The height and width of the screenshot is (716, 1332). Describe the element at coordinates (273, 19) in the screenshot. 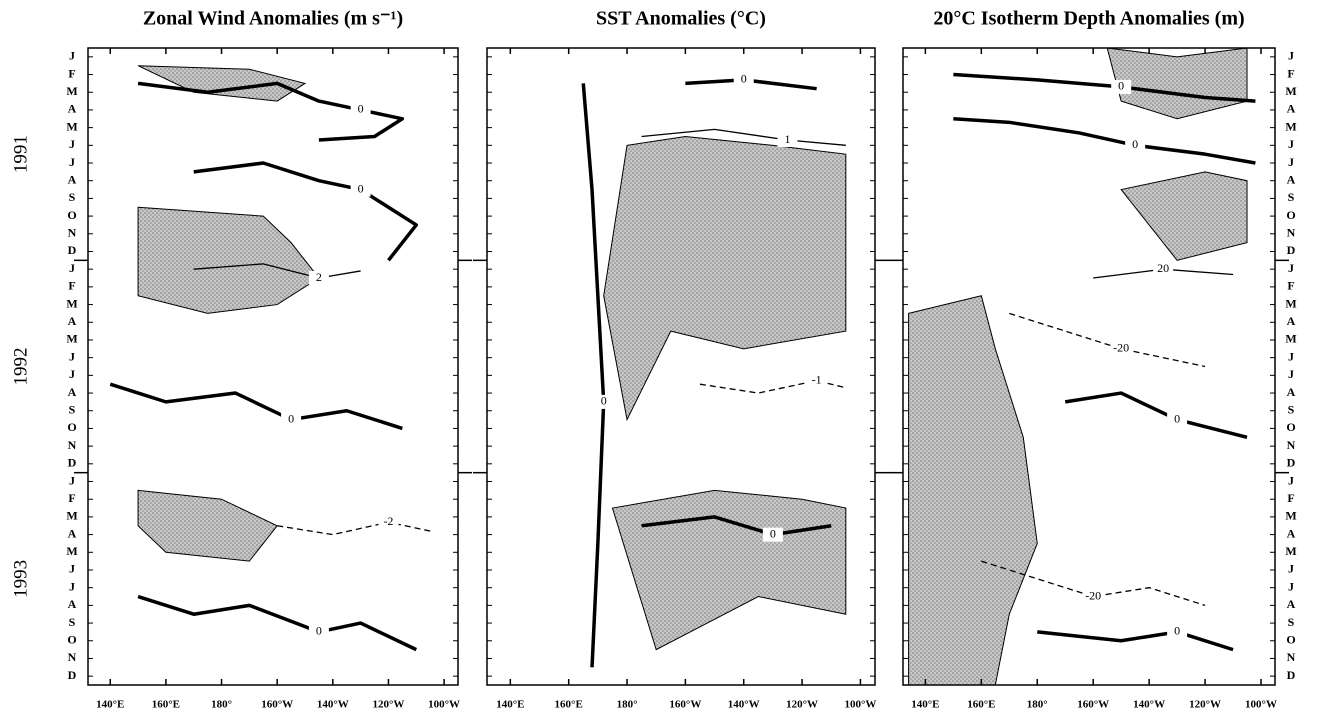

I see `panel-title: Zonal Wind Anomalies (m s⁻¹)` at that location.